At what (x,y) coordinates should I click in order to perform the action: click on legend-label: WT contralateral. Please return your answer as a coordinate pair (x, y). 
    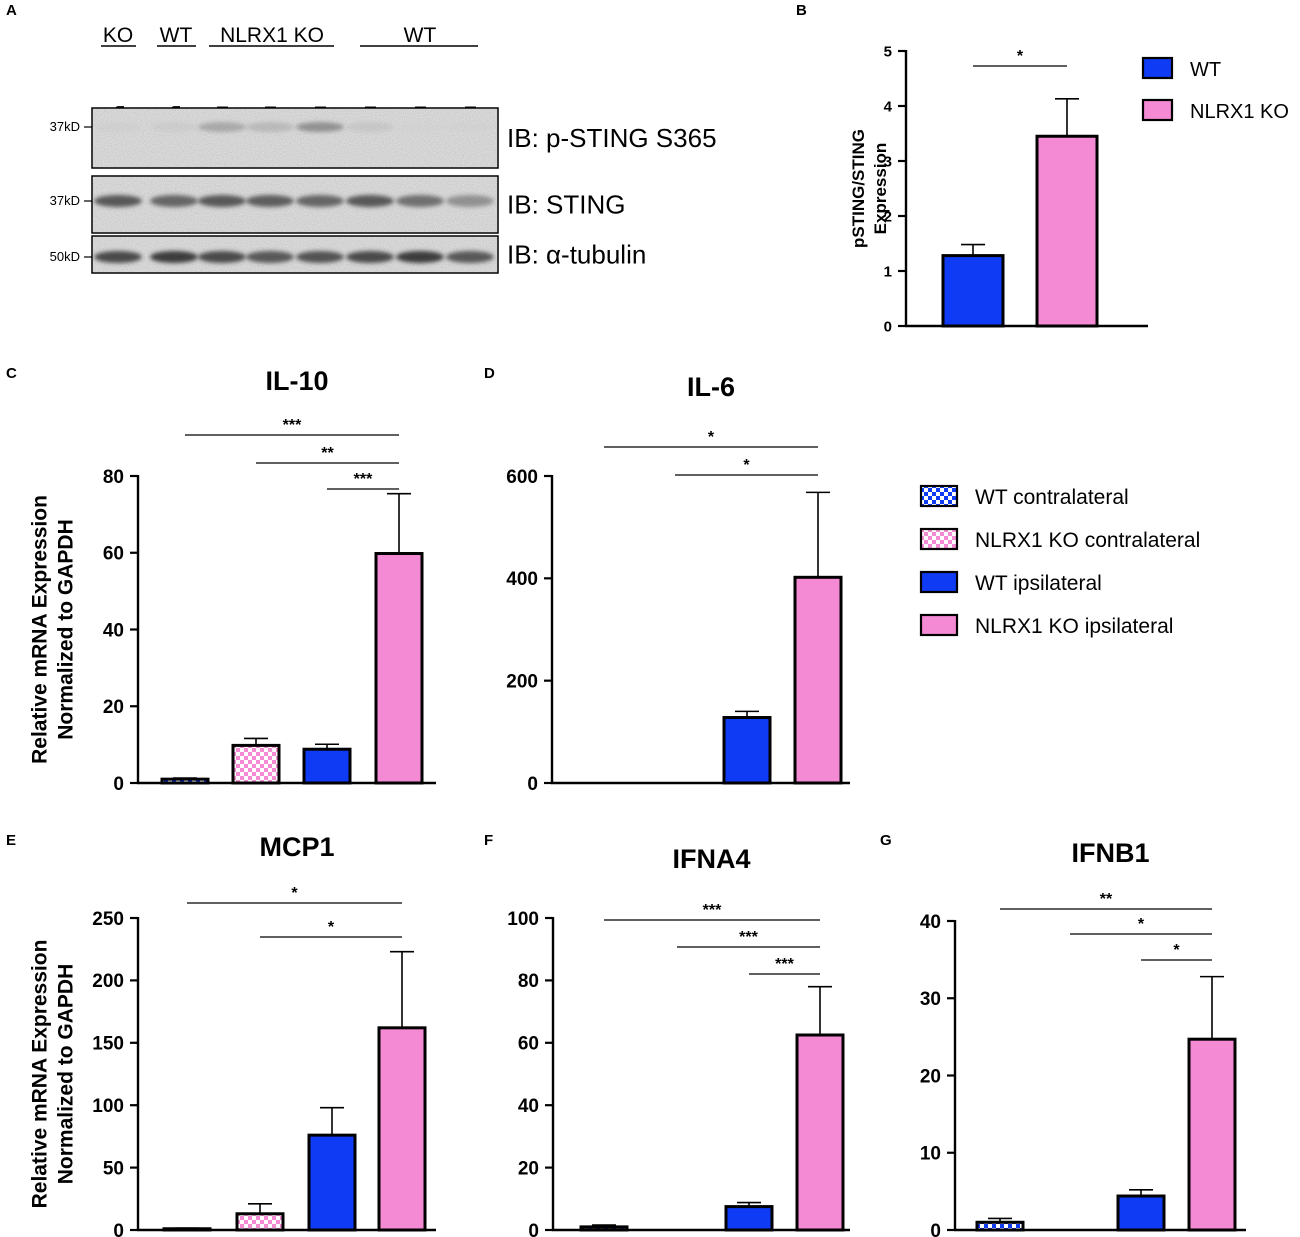
    Looking at the image, I should click on (1052, 497).